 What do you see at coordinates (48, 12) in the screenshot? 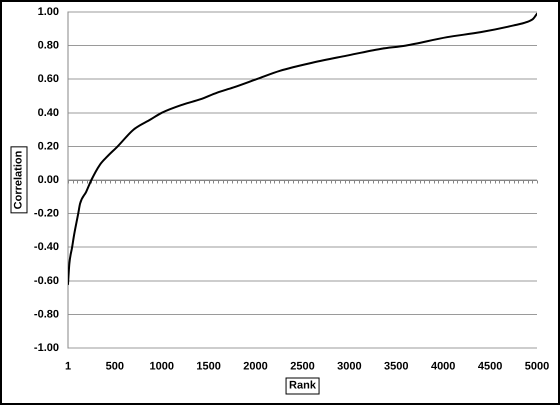
I see `y-tick-label: 1.00` at bounding box center [48, 12].